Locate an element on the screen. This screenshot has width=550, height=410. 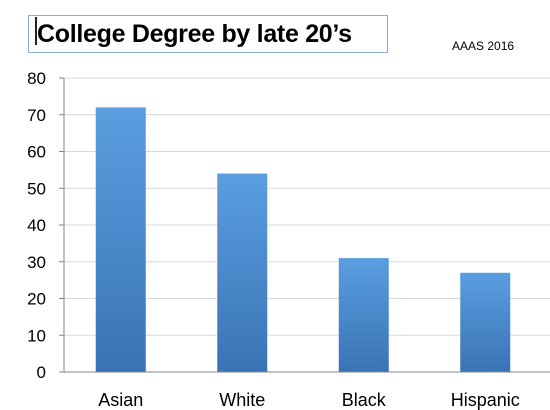
bar-hispanic is located at coordinates (485, 322).